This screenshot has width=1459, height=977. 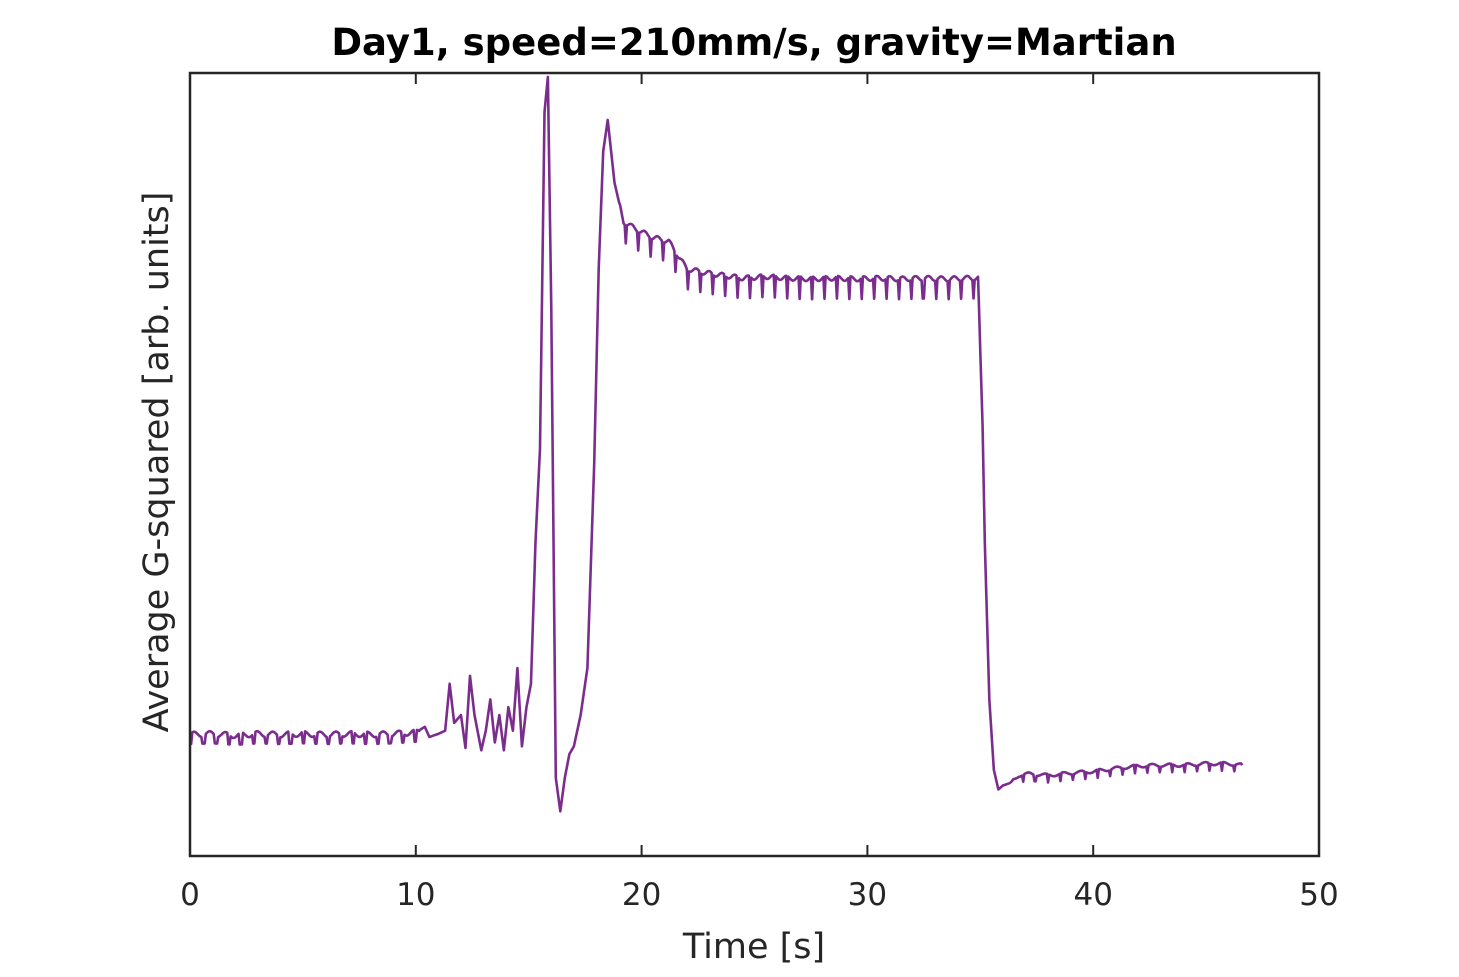 I want to click on x-axis-label: Time [s], so click(x=753, y=947).